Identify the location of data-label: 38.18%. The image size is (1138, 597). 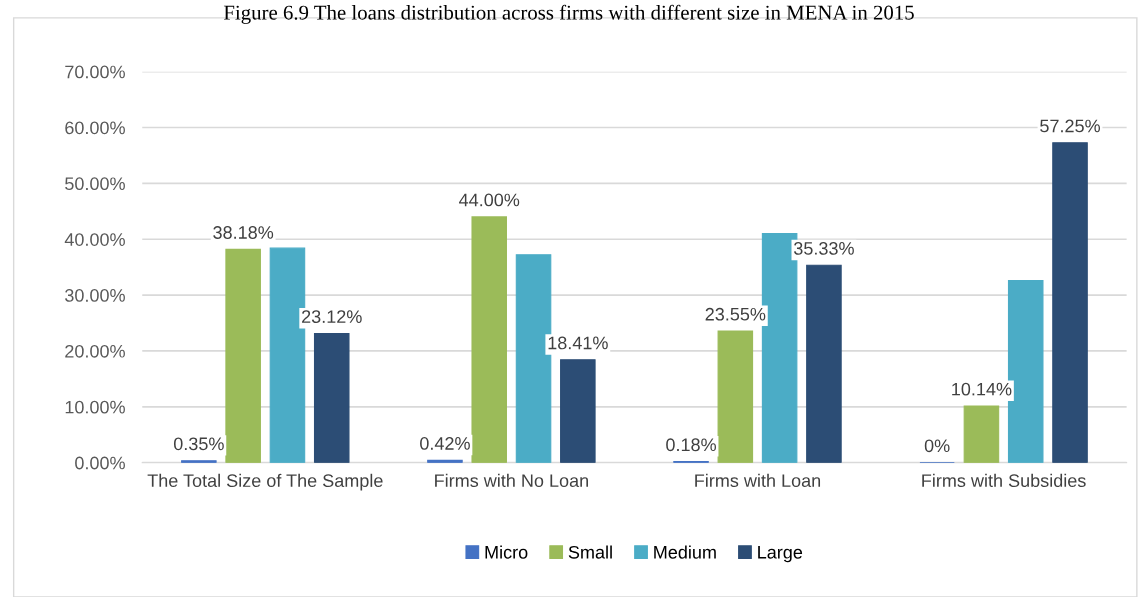
(243, 232).